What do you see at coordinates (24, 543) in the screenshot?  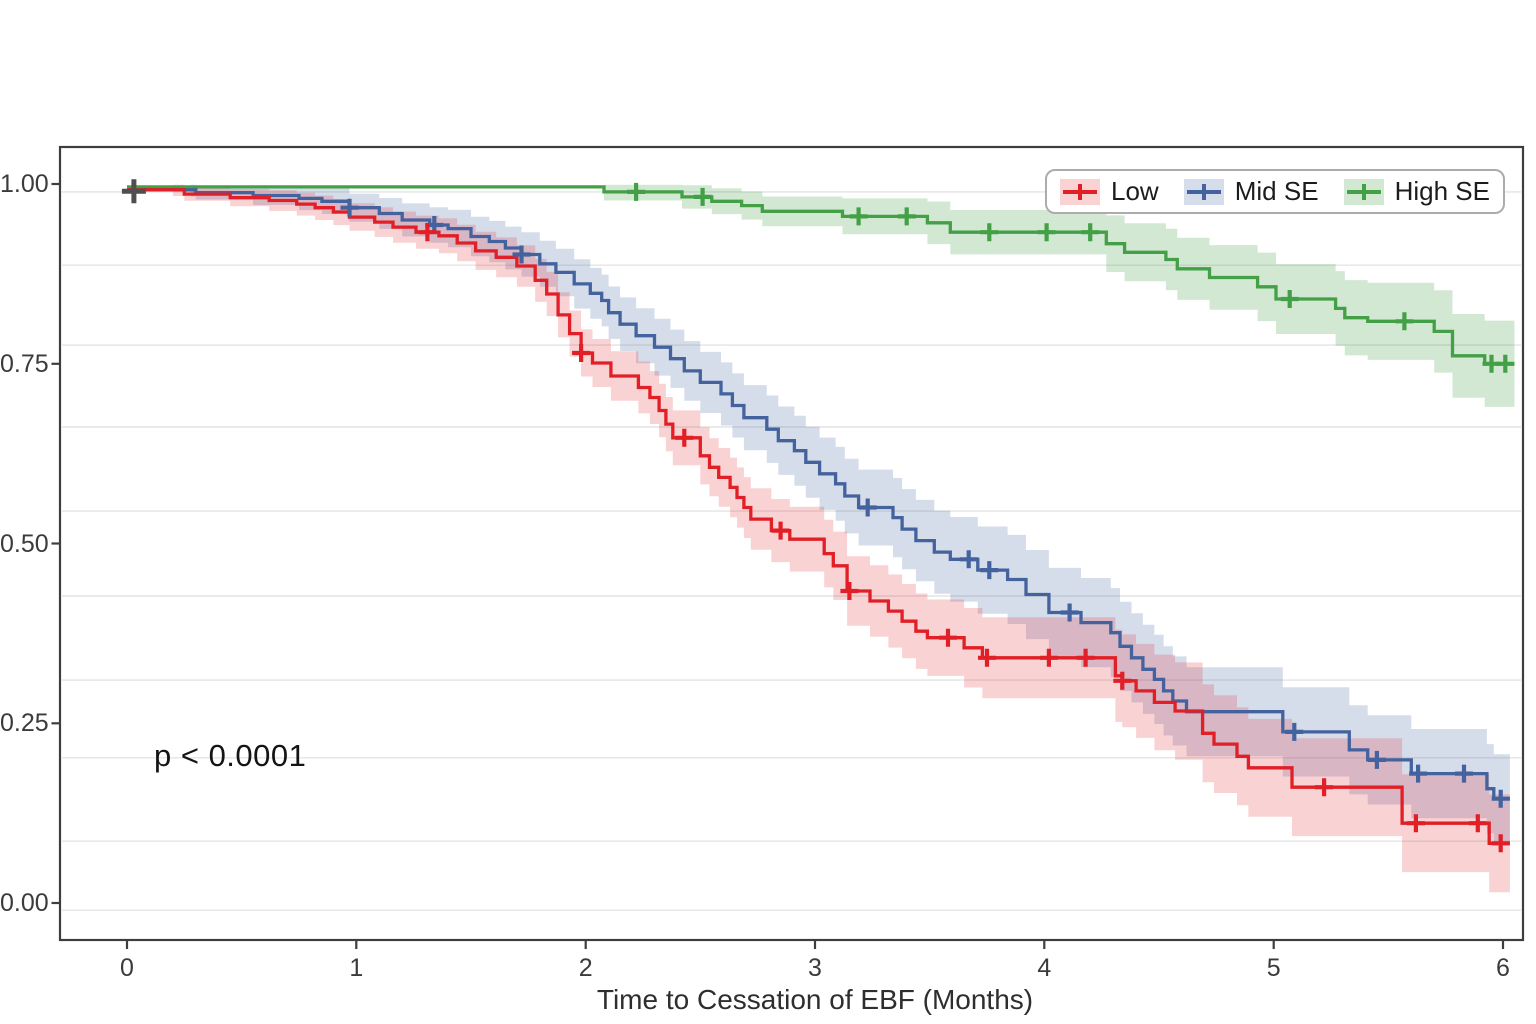 I see `y-tick-label: 0.50` at bounding box center [24, 543].